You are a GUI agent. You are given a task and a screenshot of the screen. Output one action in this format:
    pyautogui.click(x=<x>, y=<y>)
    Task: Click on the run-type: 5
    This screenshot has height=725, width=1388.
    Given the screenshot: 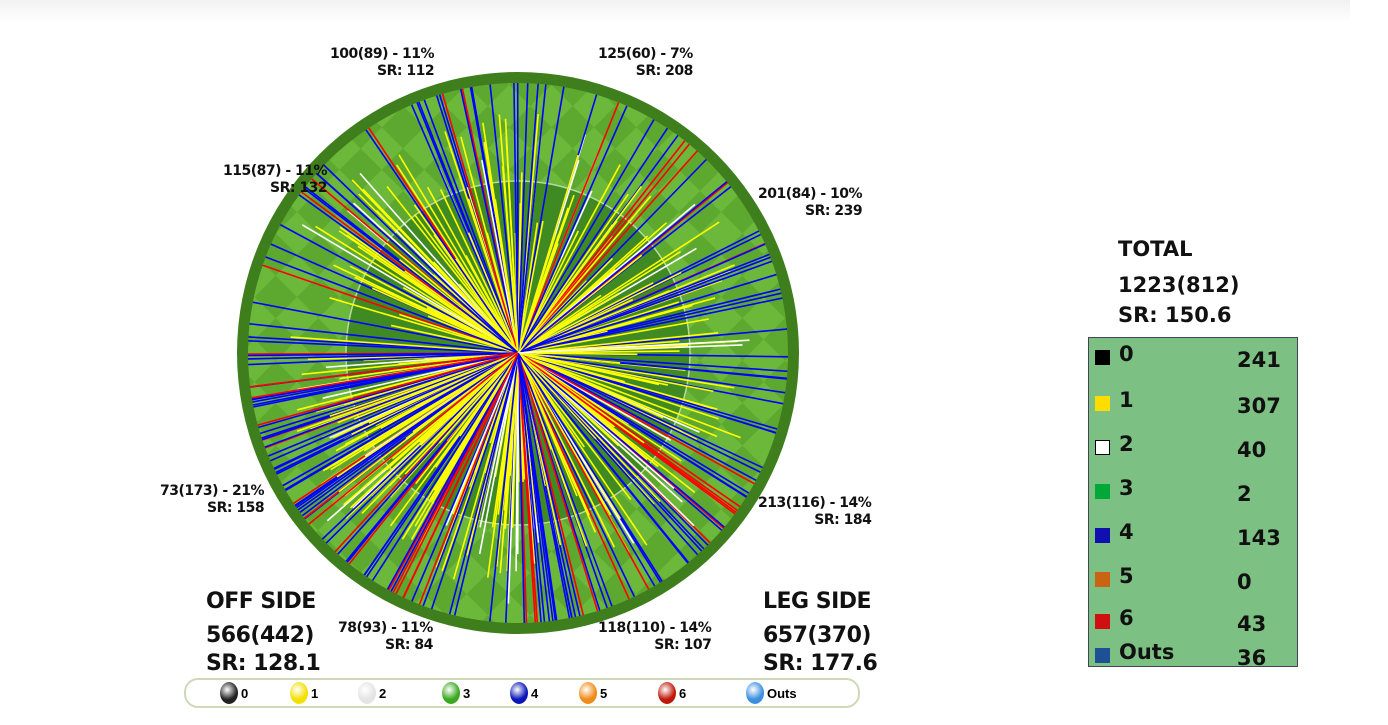 What is the action you would take?
    pyautogui.click(x=1126, y=576)
    